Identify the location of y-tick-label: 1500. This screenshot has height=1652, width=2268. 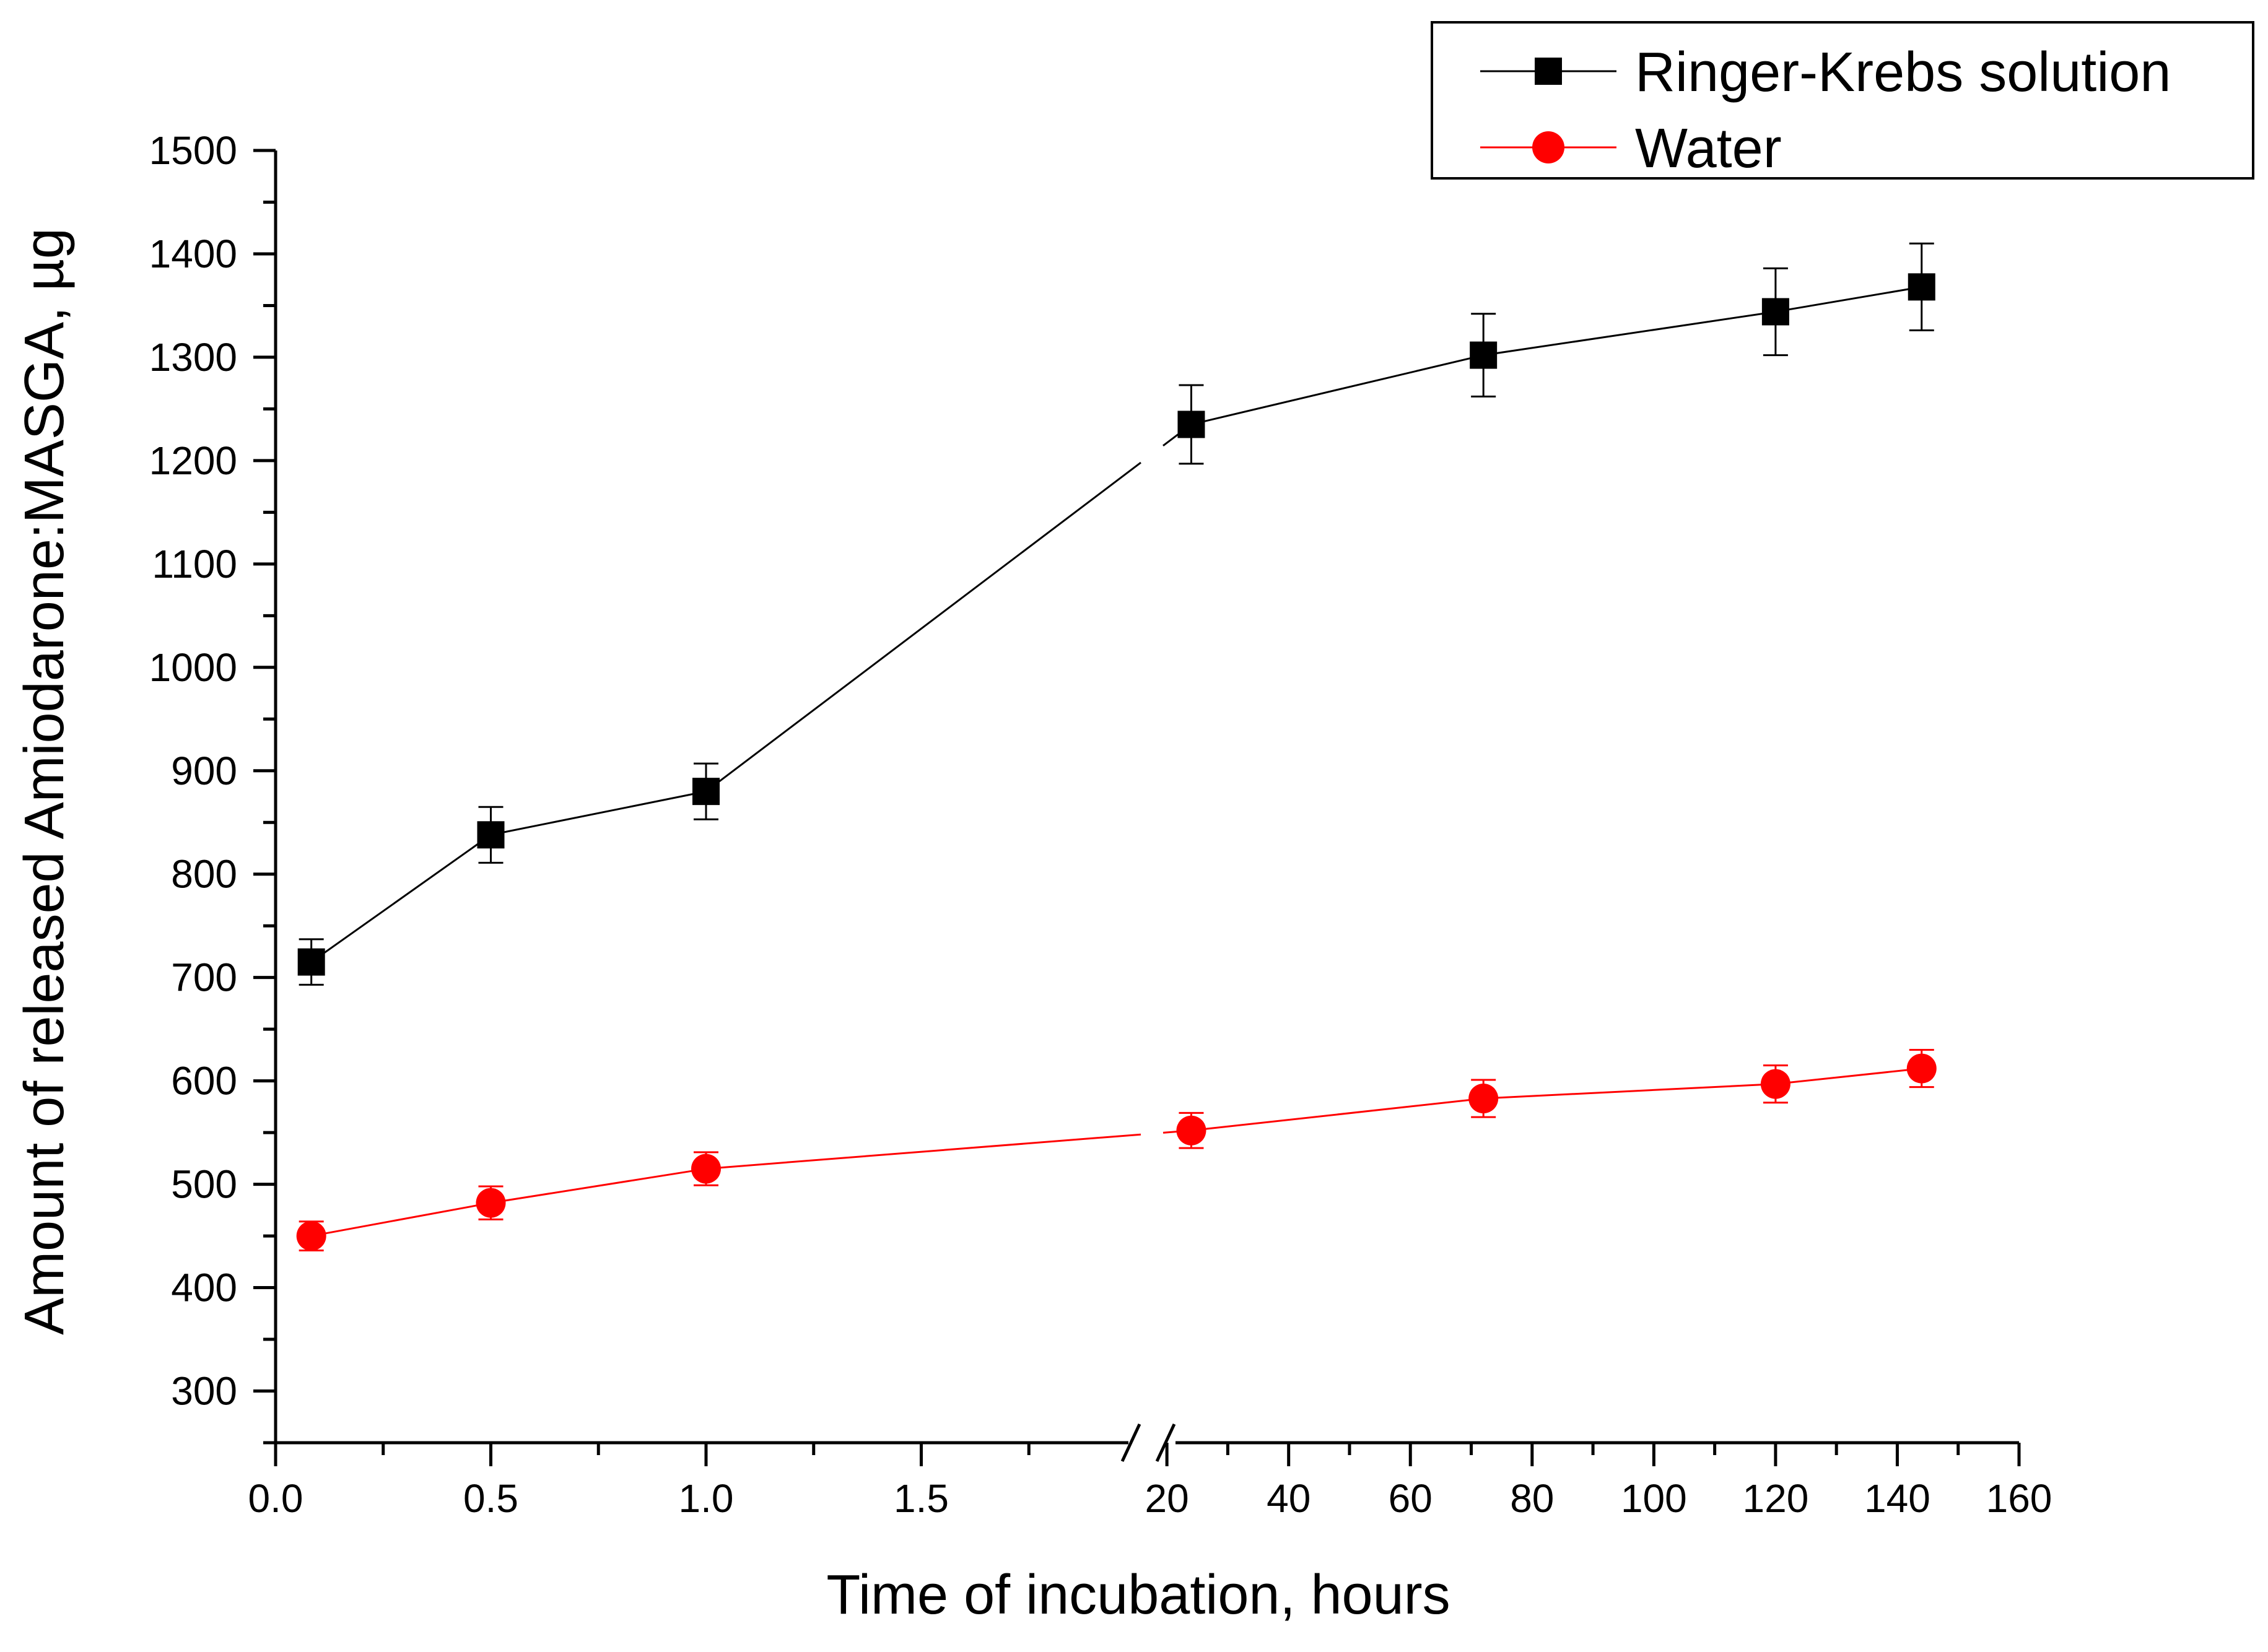
(193, 150).